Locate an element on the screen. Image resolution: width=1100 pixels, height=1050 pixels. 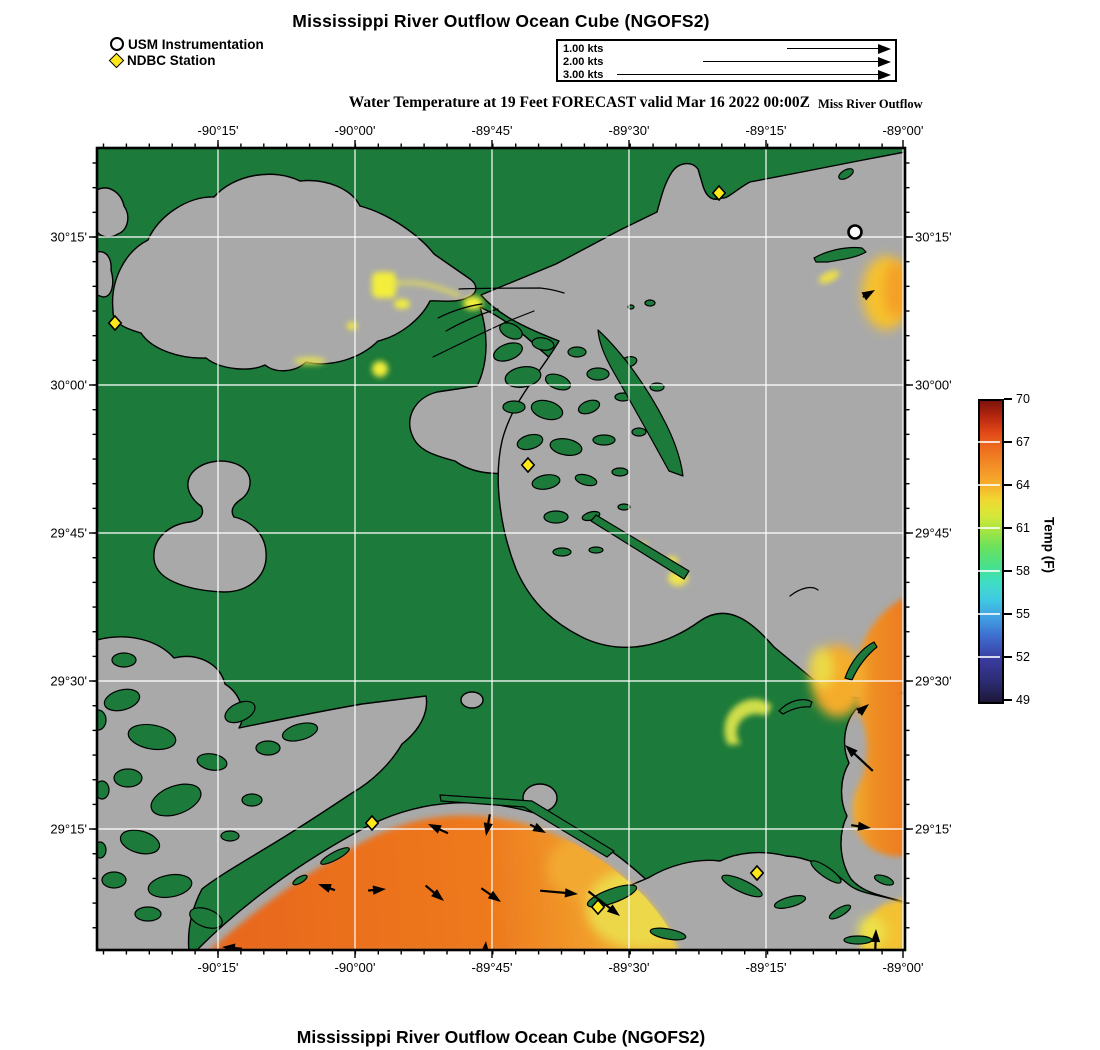
legend-usm-row: USM Instrumentation is located at coordinates (187, 44).